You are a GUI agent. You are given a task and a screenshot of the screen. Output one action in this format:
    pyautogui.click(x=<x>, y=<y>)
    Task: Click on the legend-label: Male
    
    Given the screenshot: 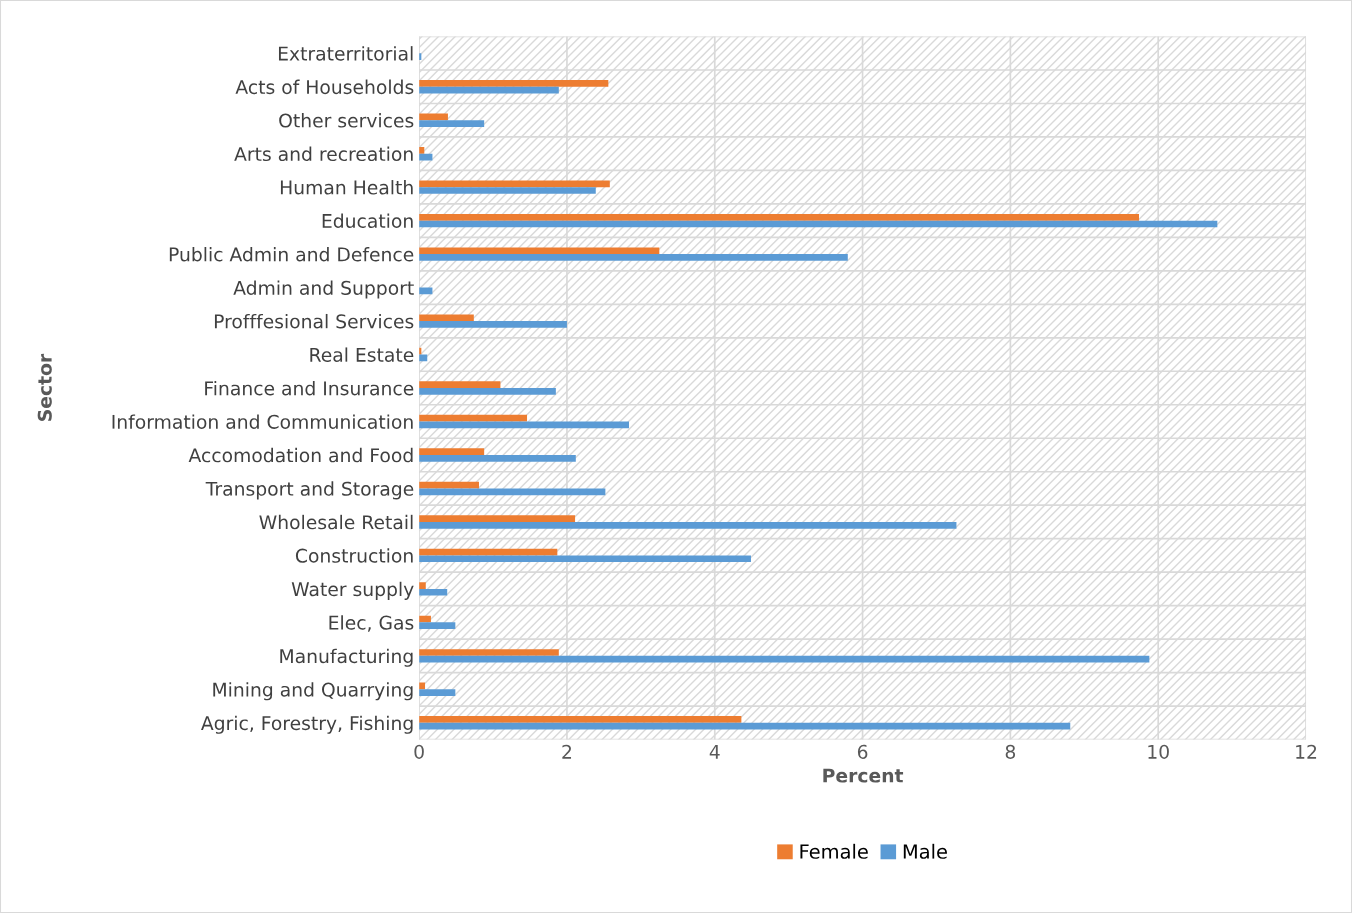 What is the action you would take?
    pyautogui.click(x=925, y=851)
    